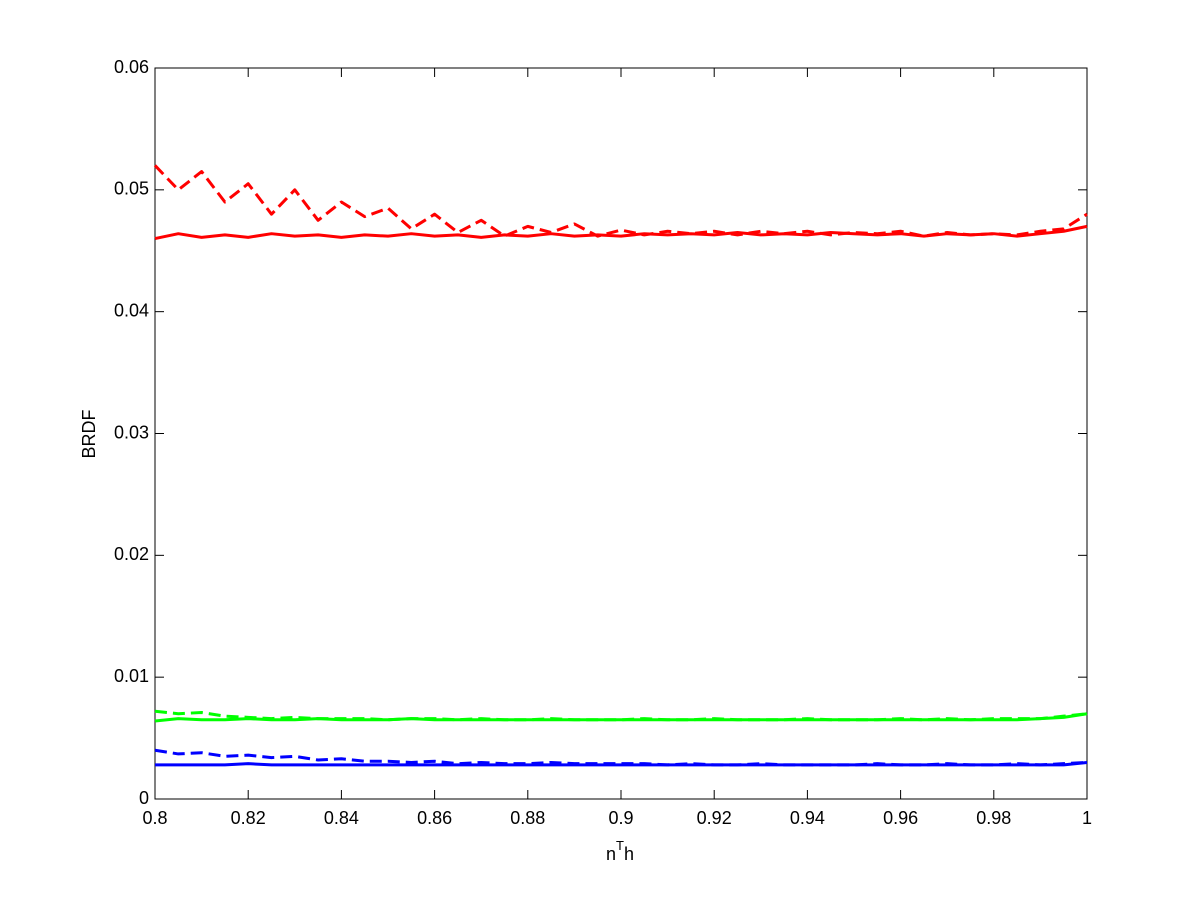 This screenshot has width=1200, height=900. Describe the element at coordinates (89, 433) in the screenshot. I see `y-axis-label: BRDF` at that location.